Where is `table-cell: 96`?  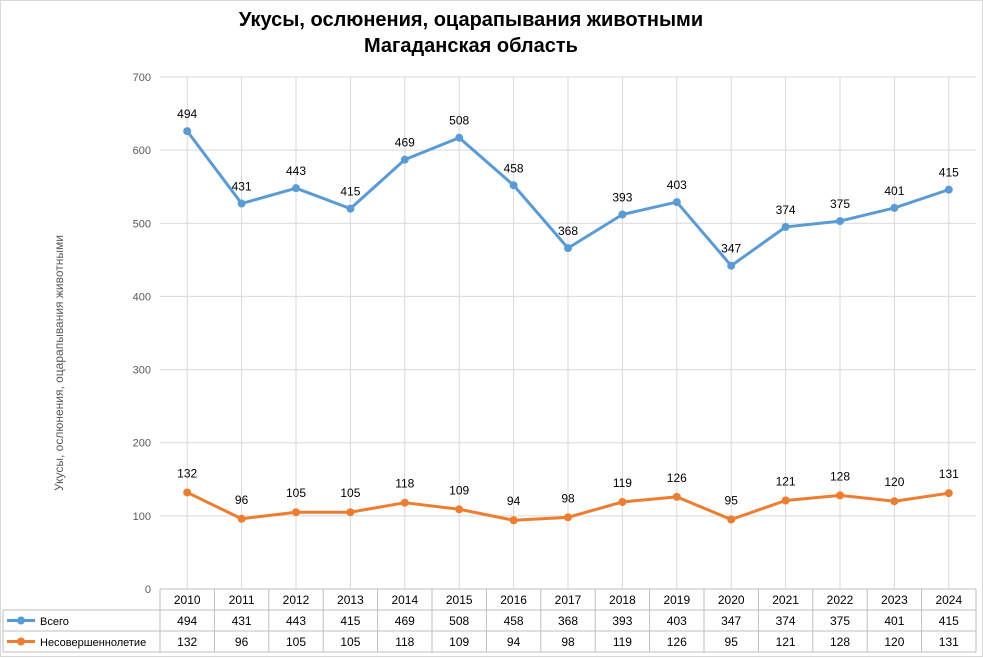 table-cell: 96 is located at coordinates (242, 642).